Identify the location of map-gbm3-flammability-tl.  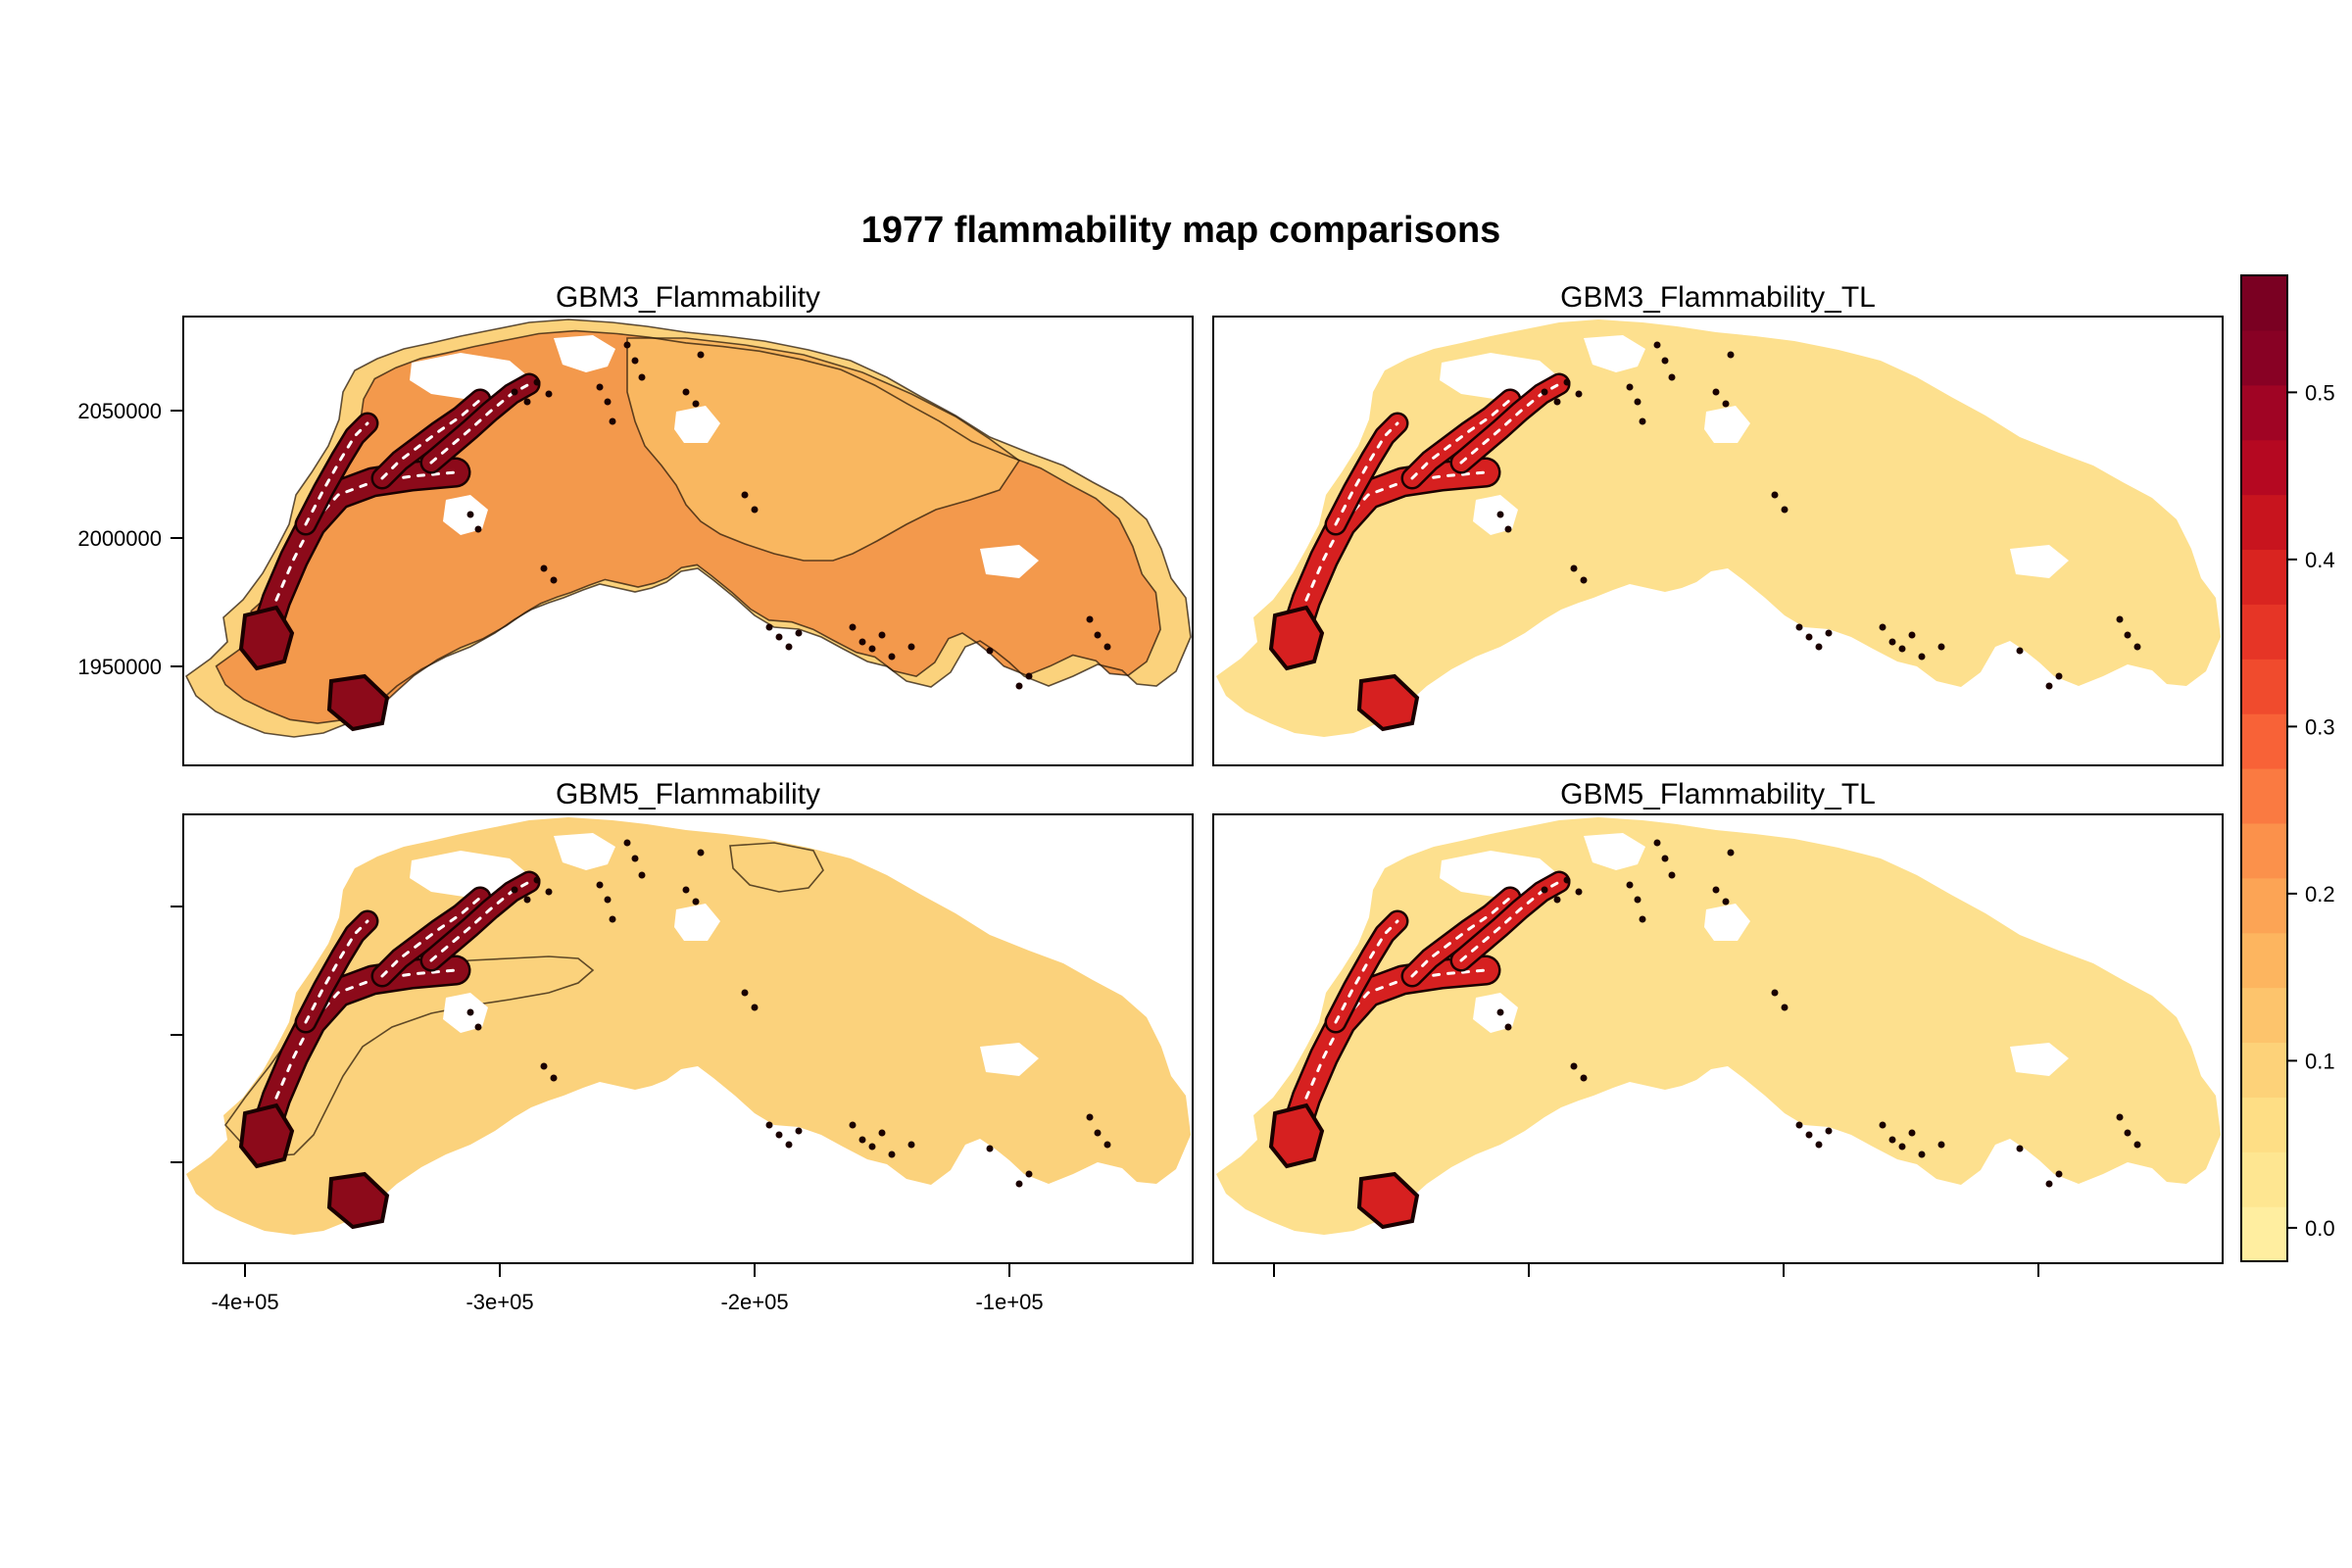
(1718, 528).